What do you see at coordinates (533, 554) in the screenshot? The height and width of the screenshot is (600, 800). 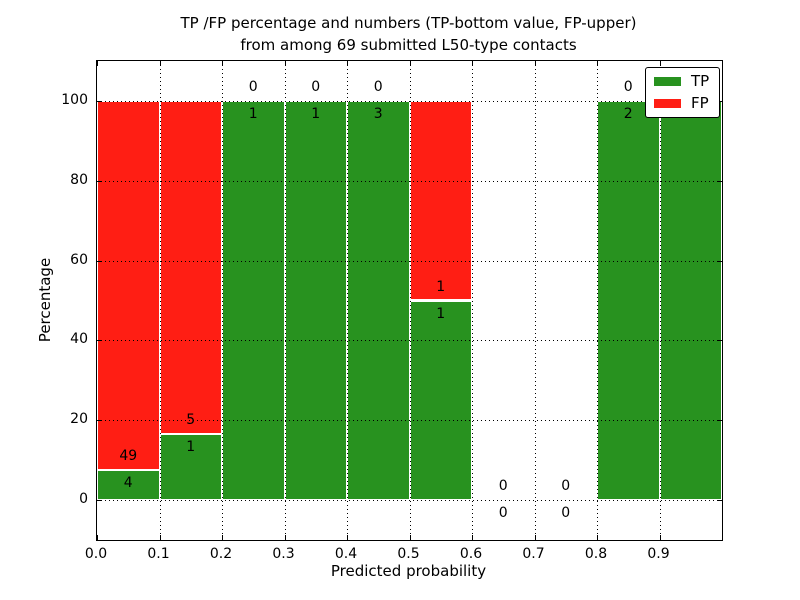 I see `x-tick-label: 0.7` at bounding box center [533, 554].